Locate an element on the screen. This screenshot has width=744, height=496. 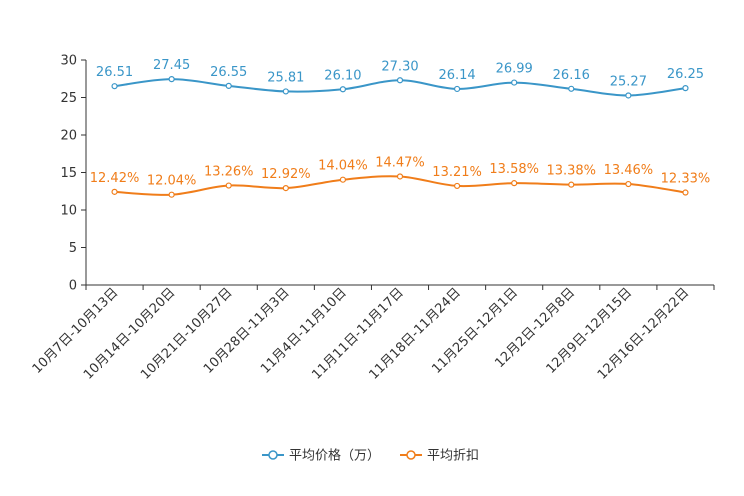
data-label: 26.51 is located at coordinates (114, 72).